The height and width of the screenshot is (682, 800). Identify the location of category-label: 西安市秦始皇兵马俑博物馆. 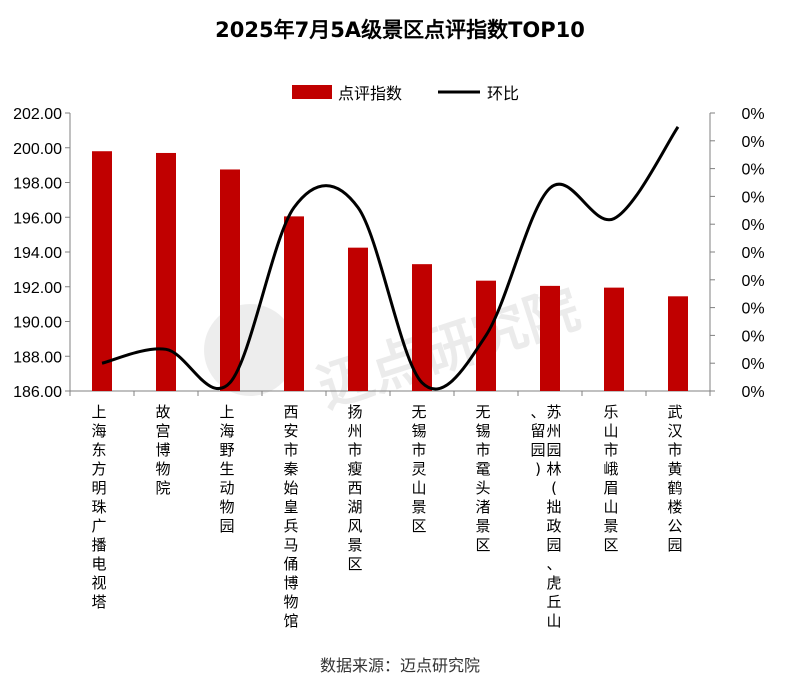
(290, 516).